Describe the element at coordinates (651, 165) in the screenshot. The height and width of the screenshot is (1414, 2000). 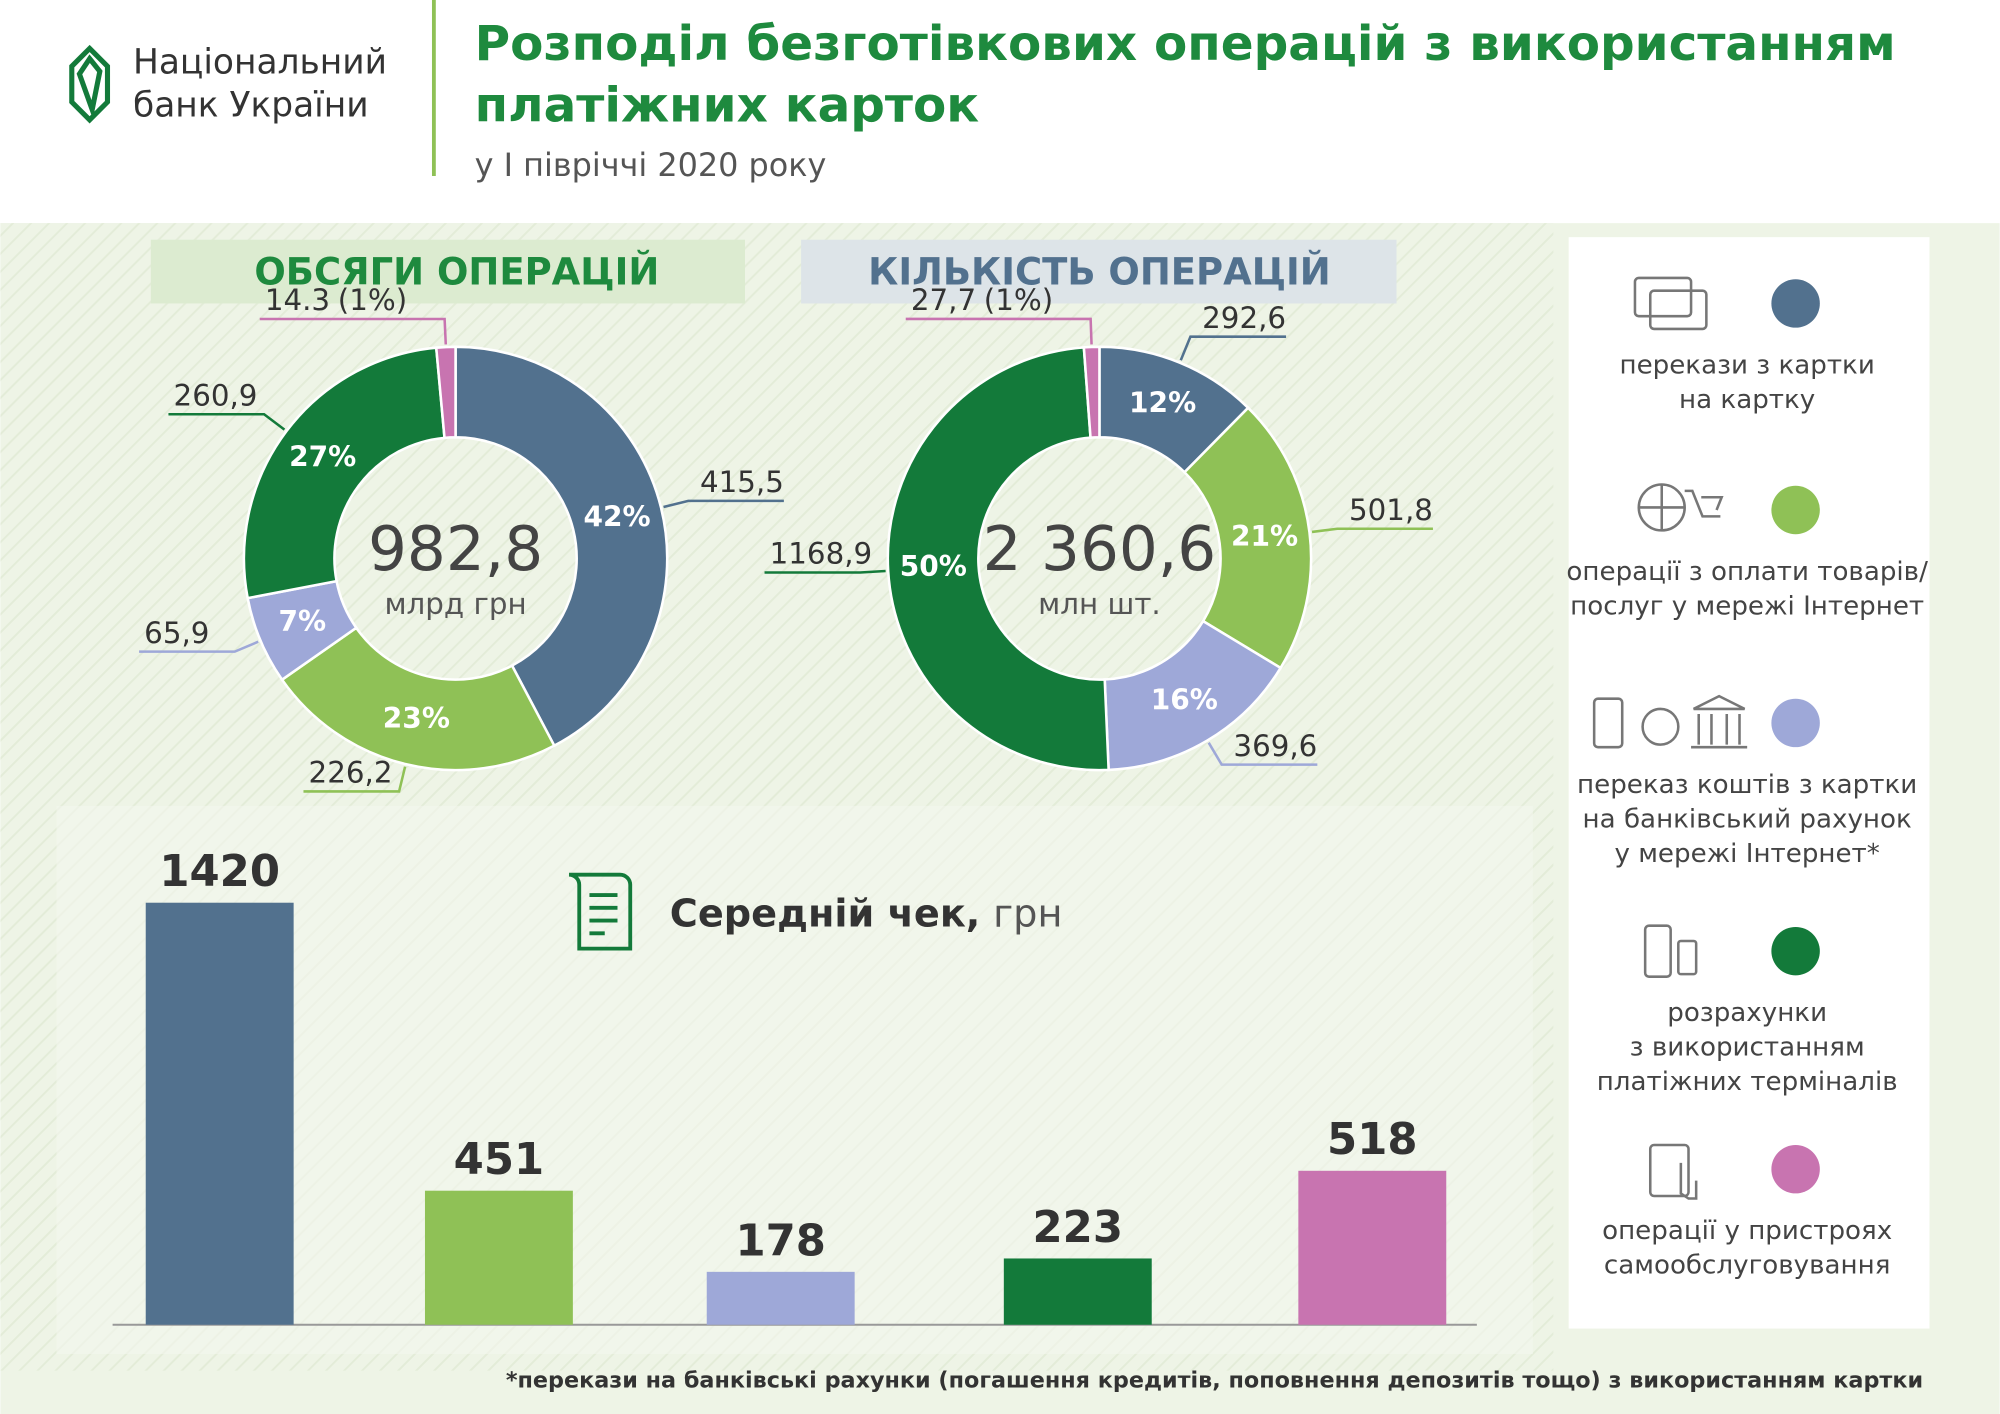
I see `subtitle: у І півріччі 2020 року` at that location.